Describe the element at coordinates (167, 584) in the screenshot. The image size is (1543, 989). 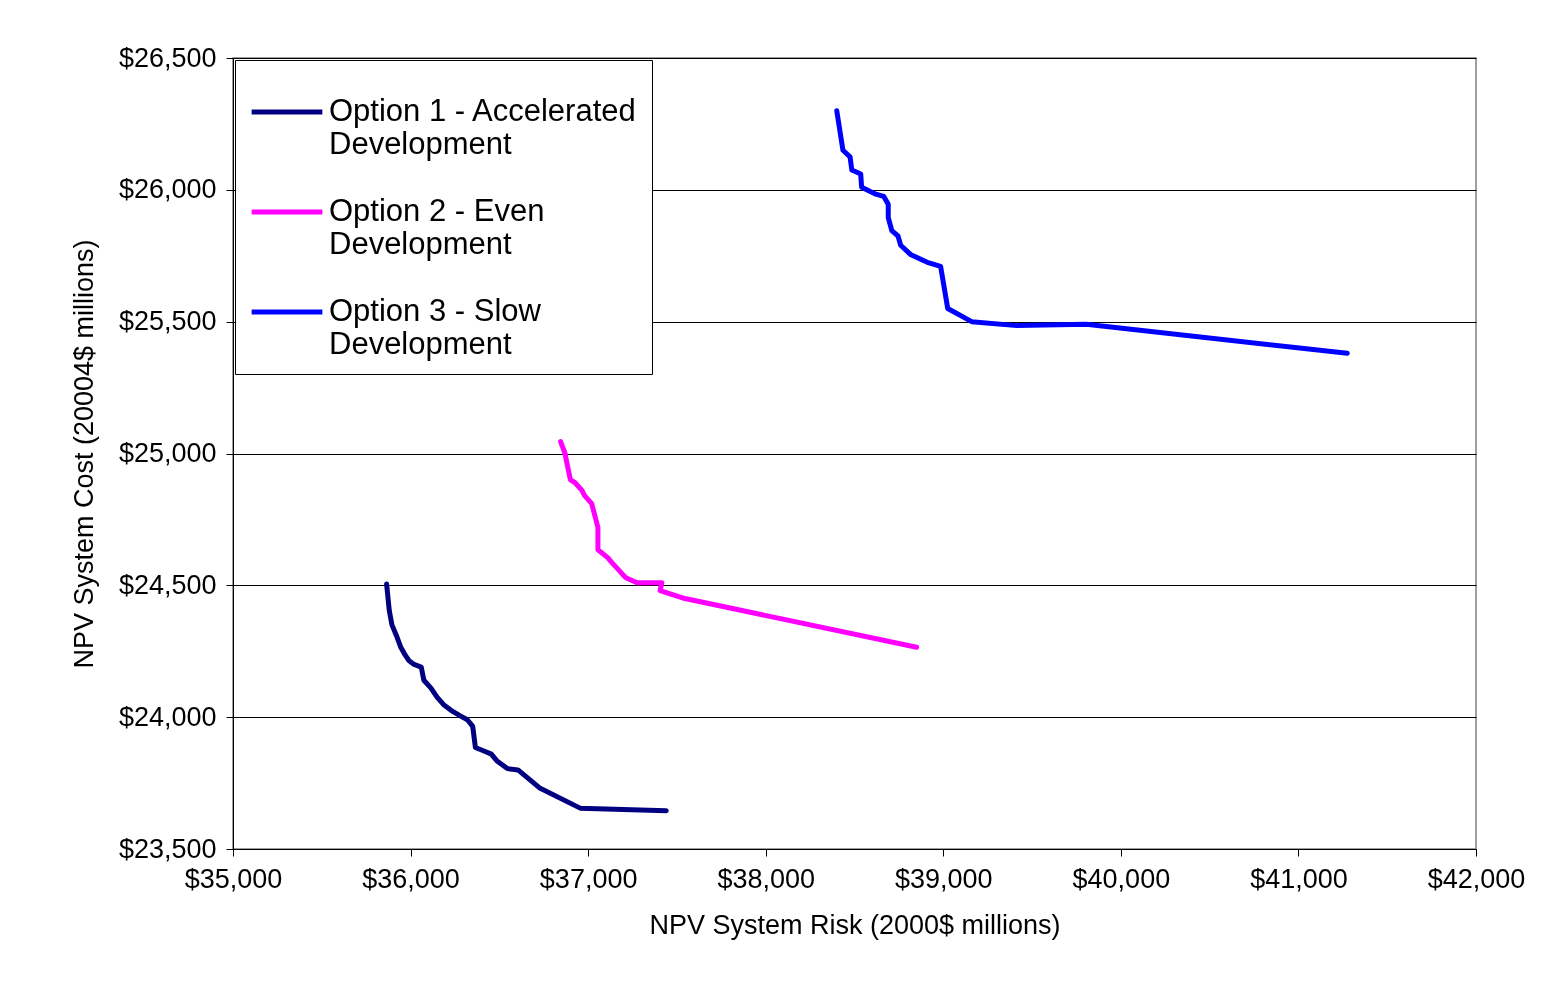
I see `y-tick-label: $24,500` at that location.